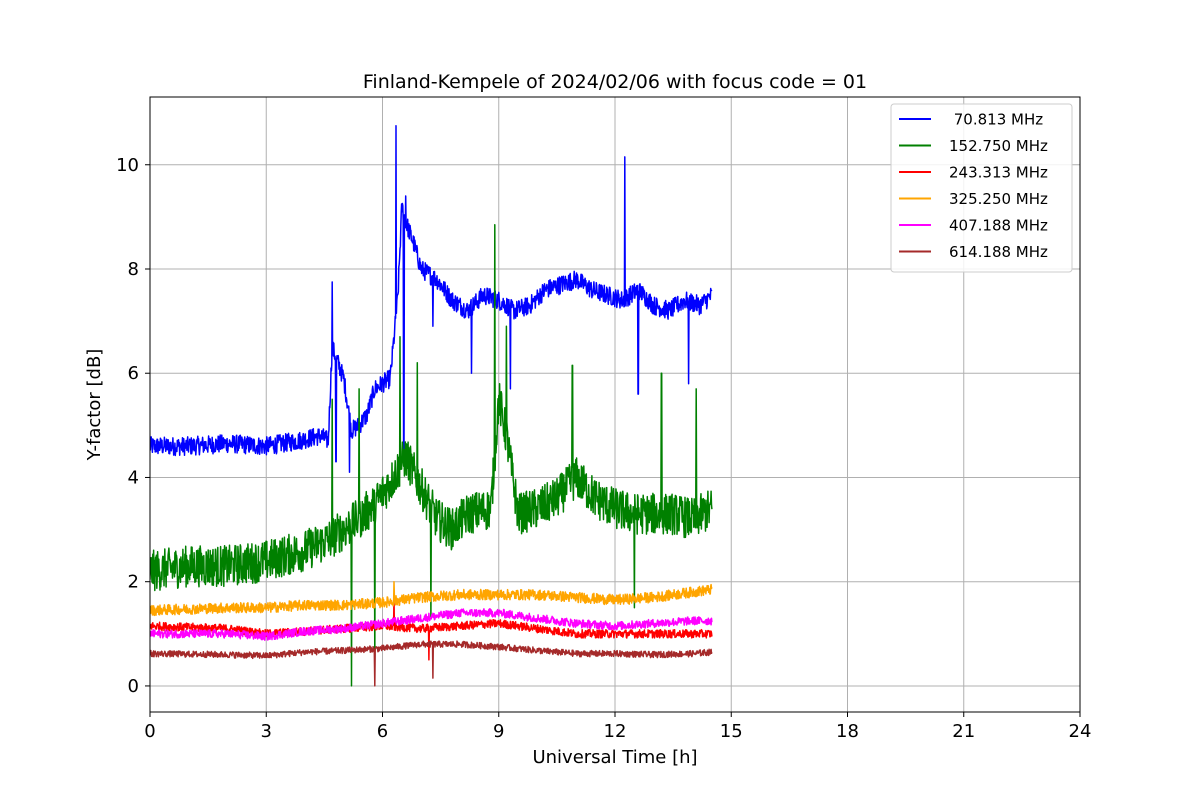 The image size is (1200, 800). Describe the element at coordinates (94, 405) in the screenshot. I see `y-axis-label: Y-factor [dB]` at that location.